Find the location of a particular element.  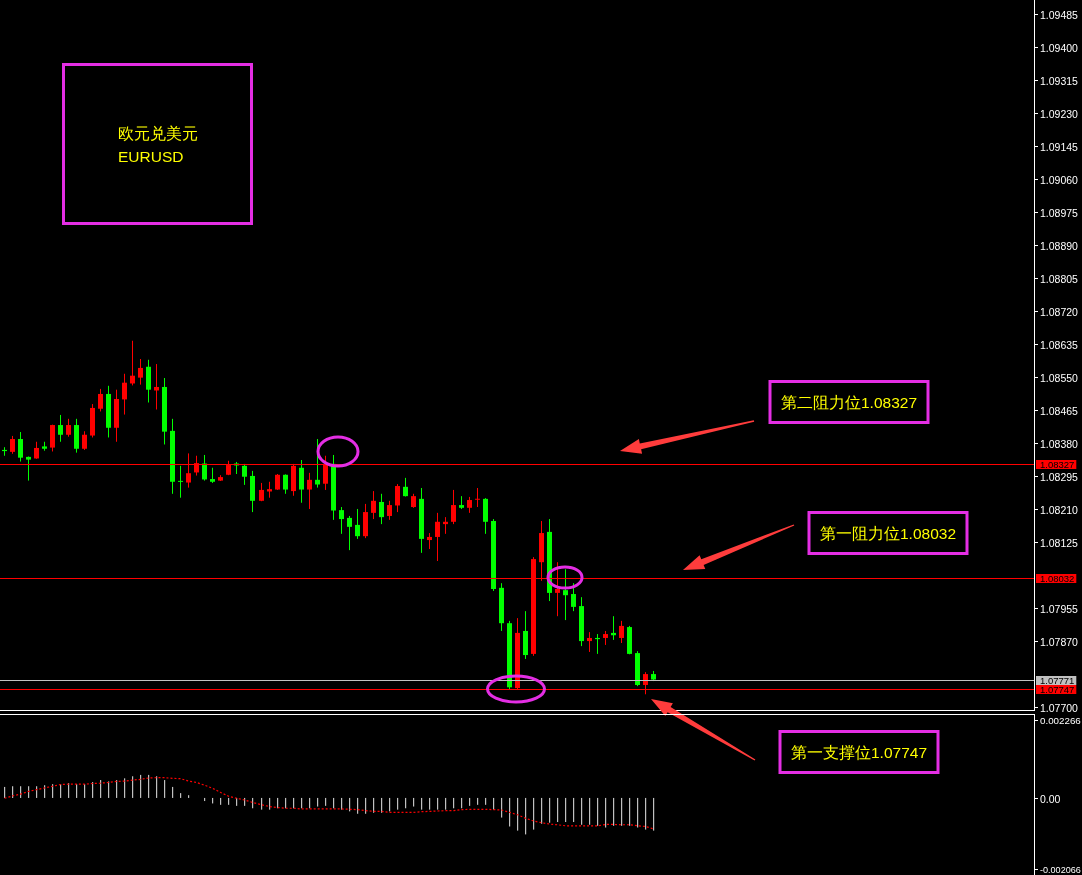

annotation: 第二阻力位1.08327 is located at coordinates (849, 402).